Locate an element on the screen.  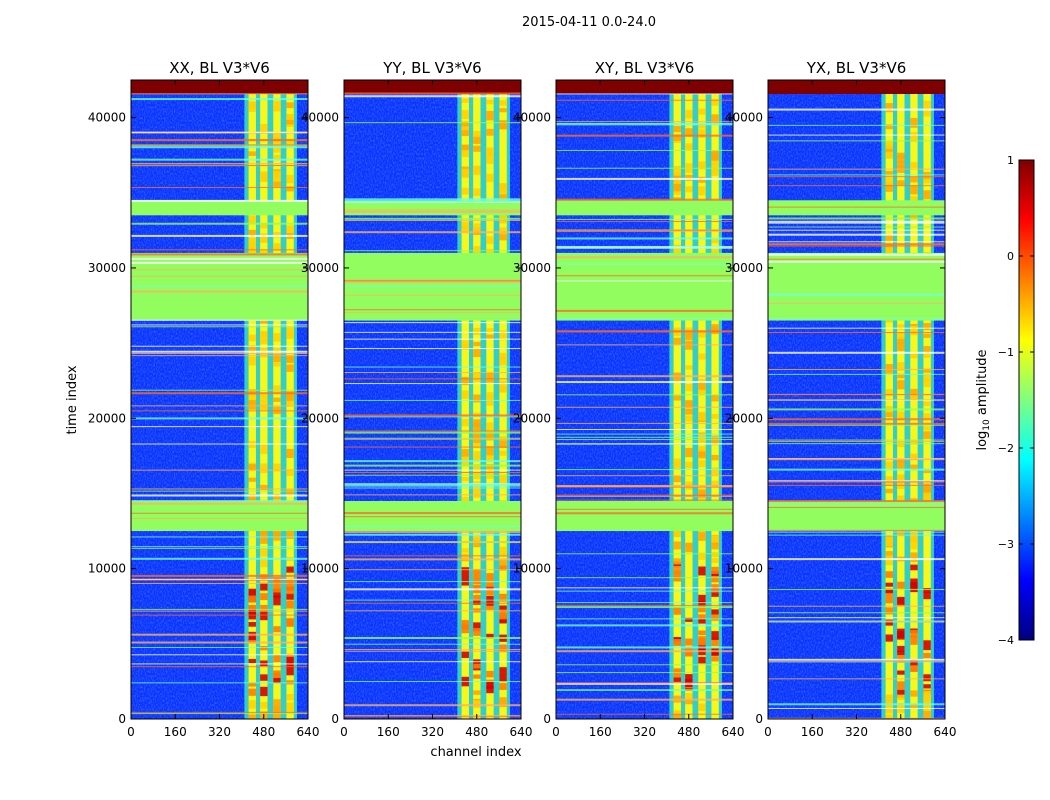
y-tick-label: 20000 is located at coordinates (107, 418).